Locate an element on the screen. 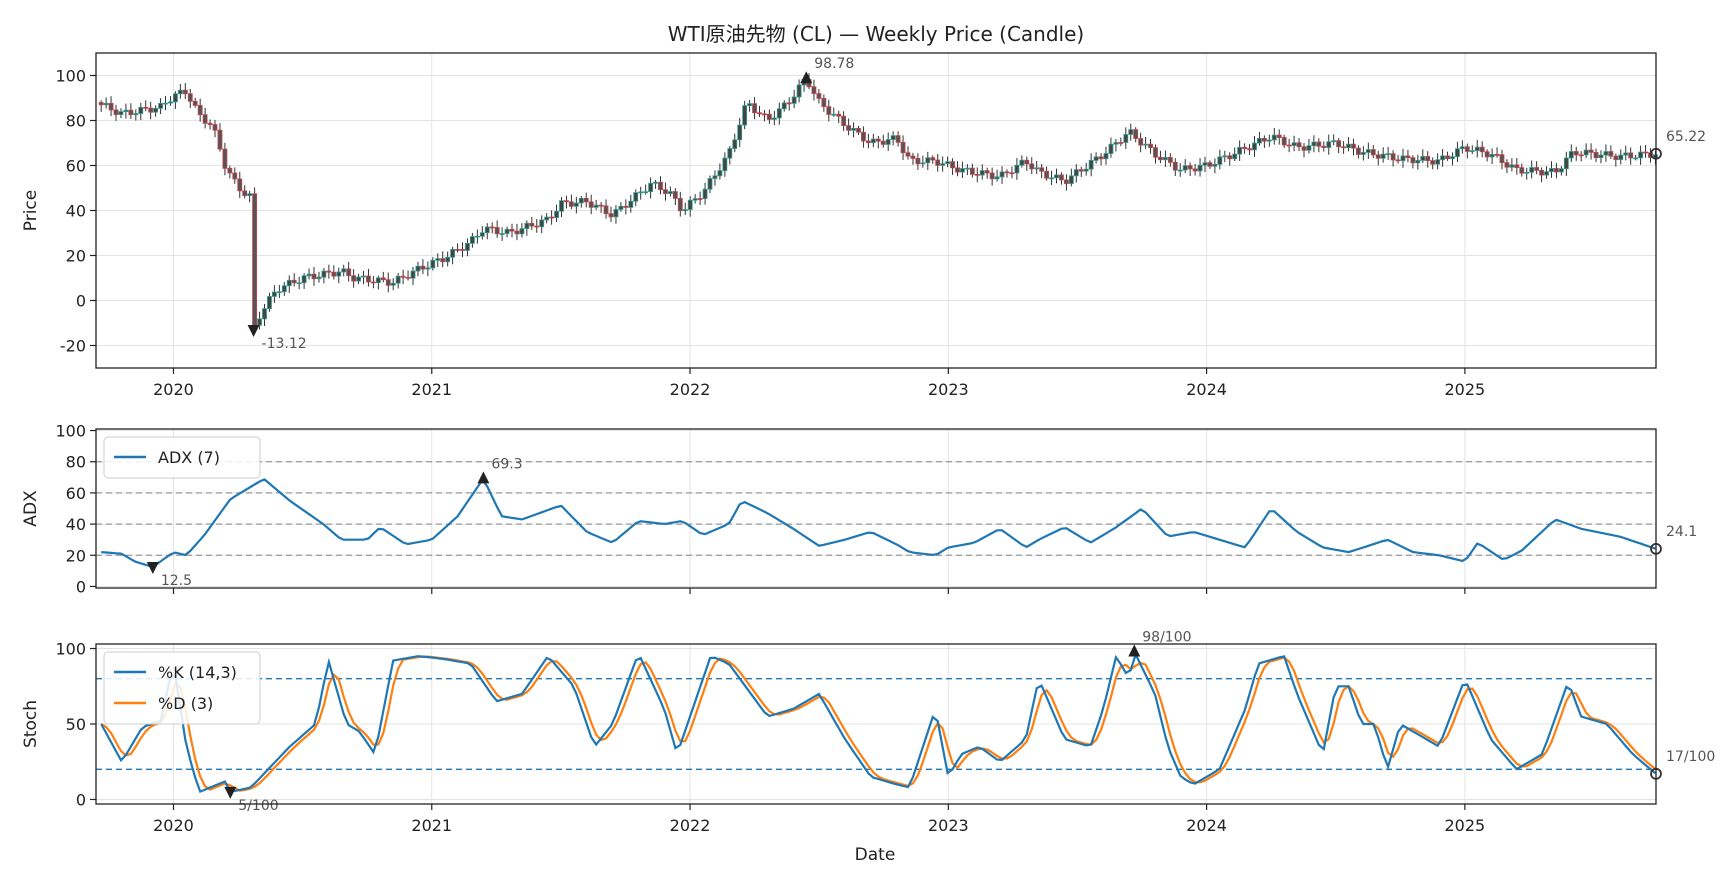 The width and height of the screenshot is (1728, 878). legend-label: %D (3) is located at coordinates (185, 703).